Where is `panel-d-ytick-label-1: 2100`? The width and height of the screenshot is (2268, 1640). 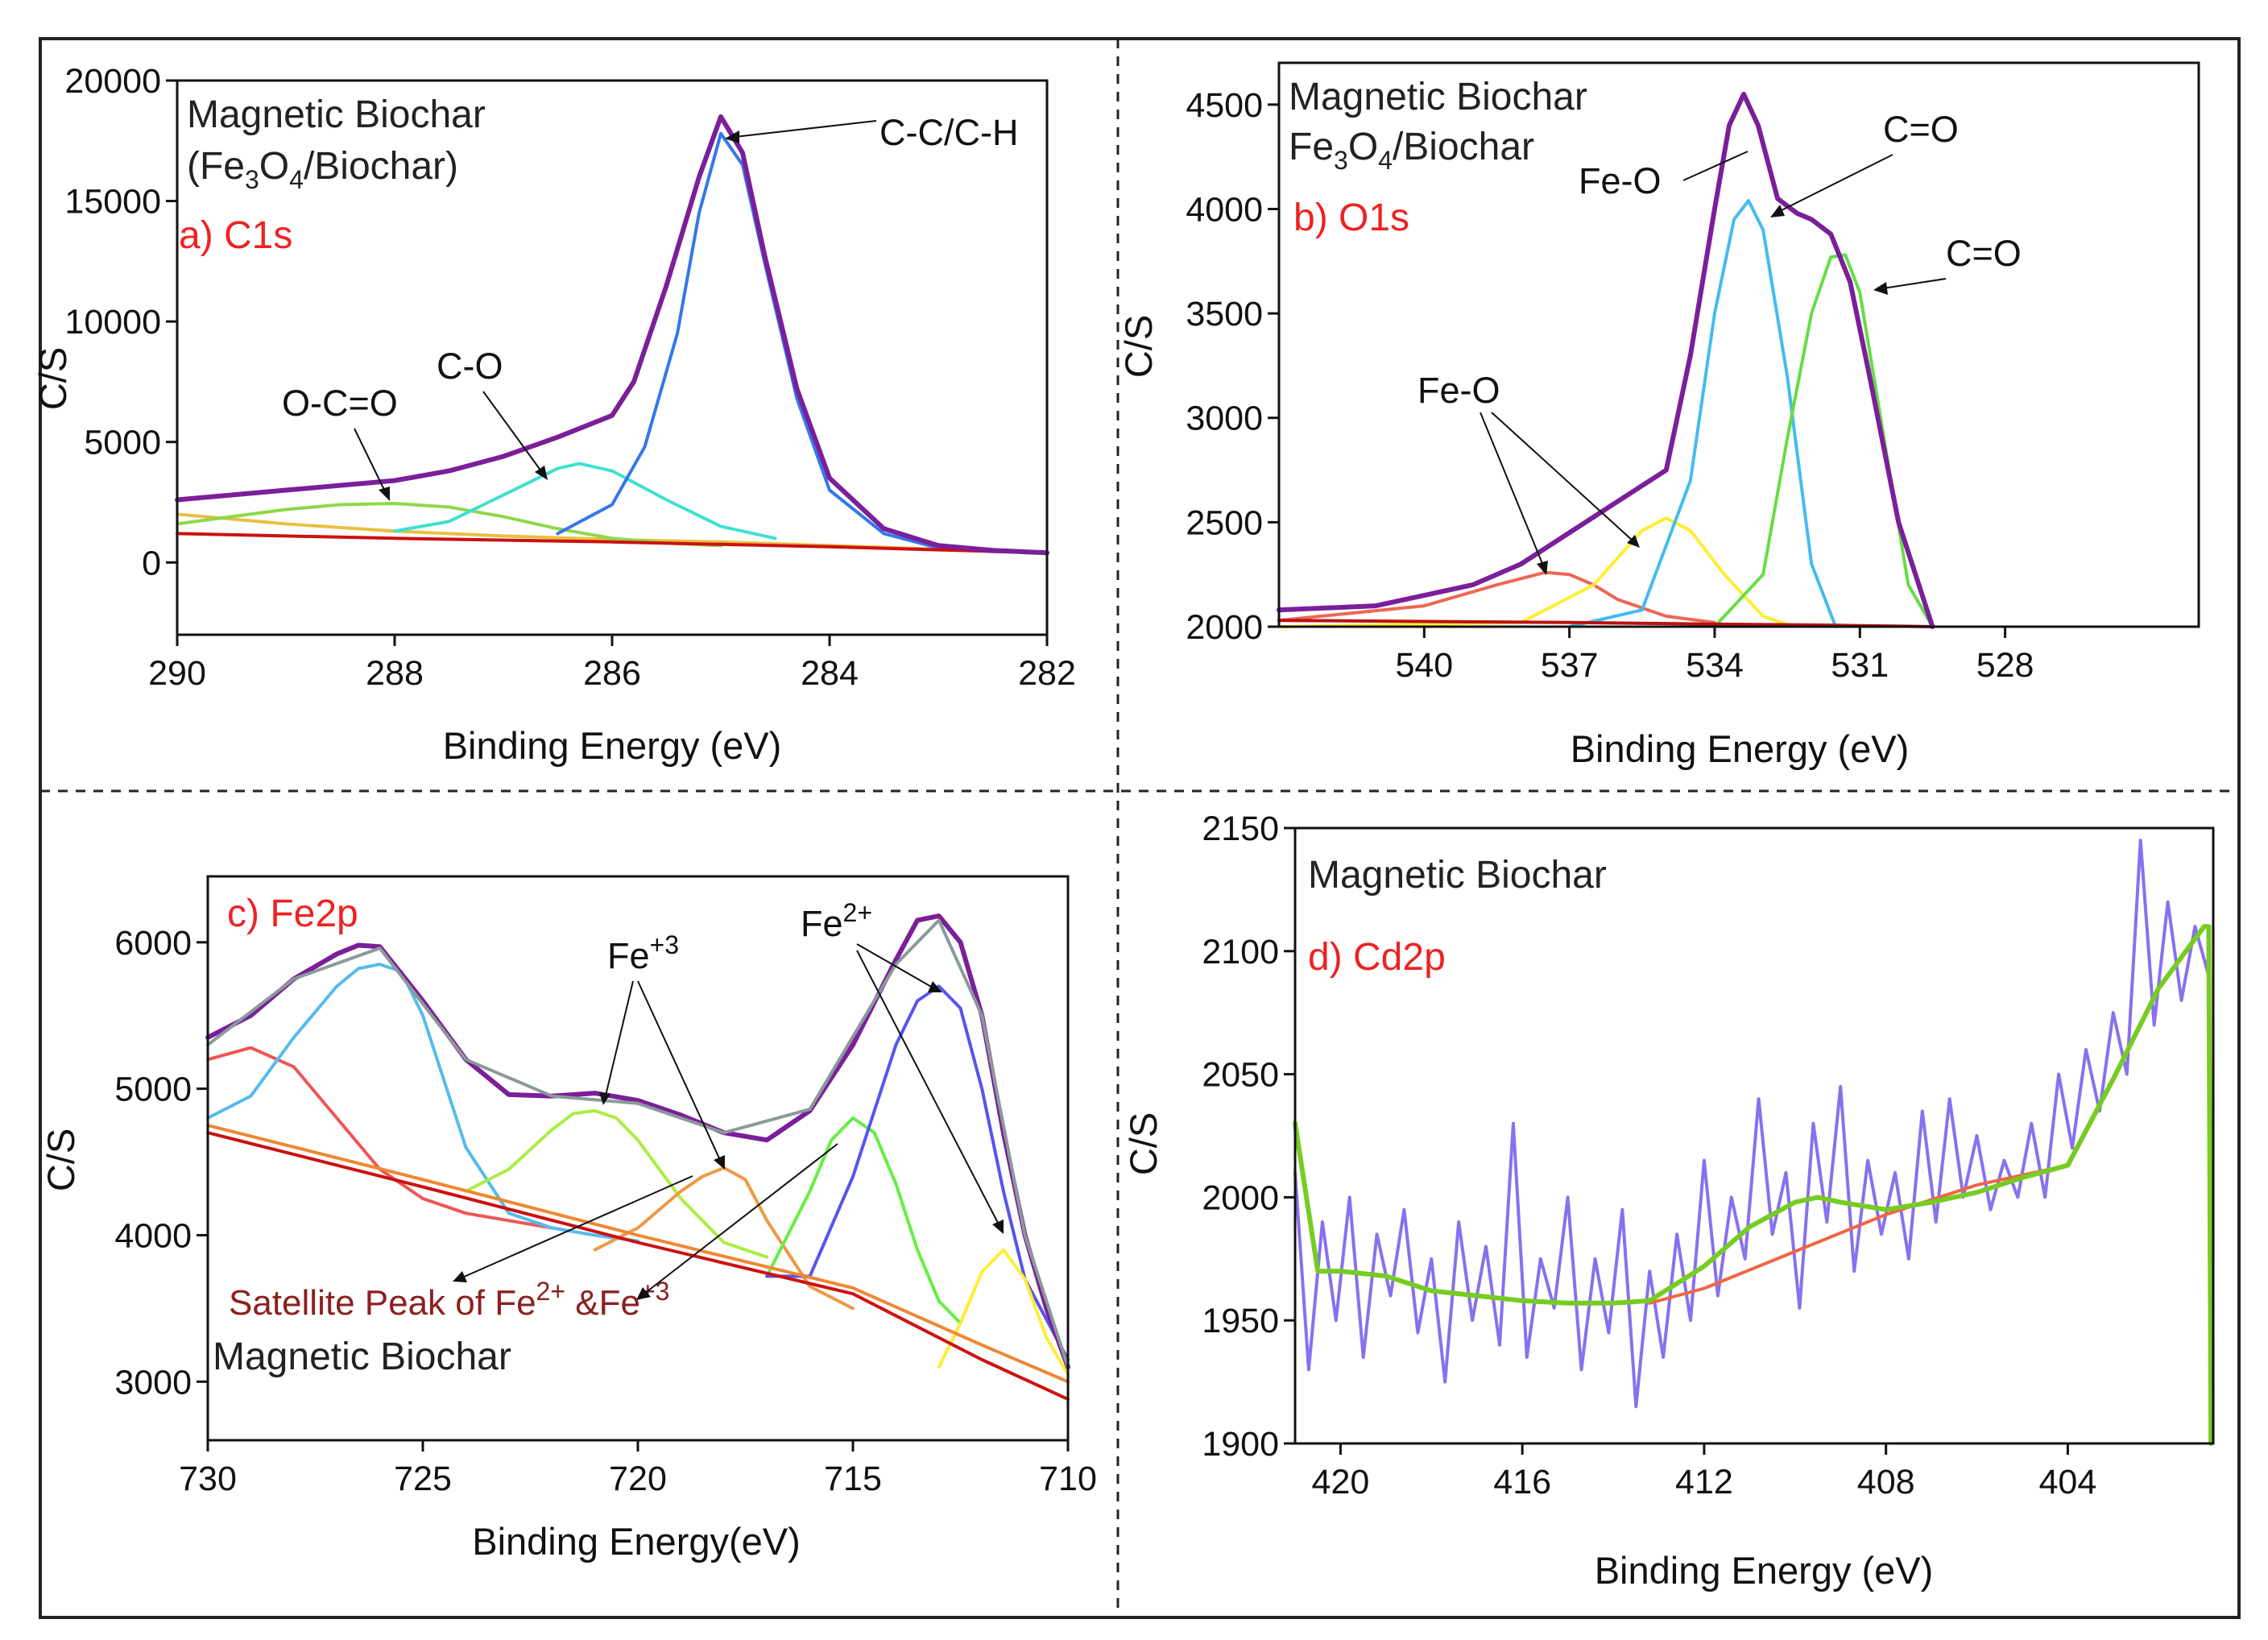
panel-d-ytick-label-1: 2100 is located at coordinates (1240, 952).